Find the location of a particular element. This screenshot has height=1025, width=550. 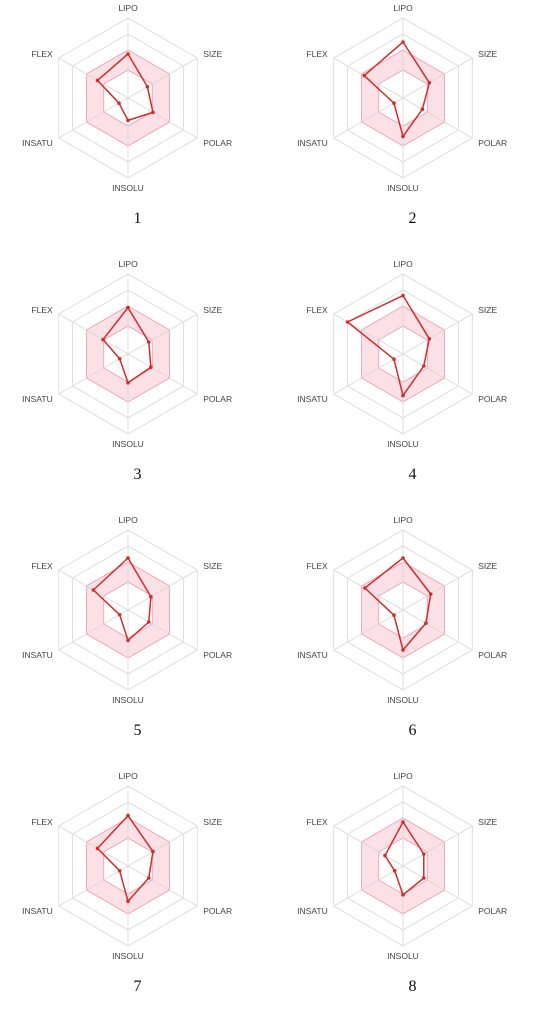

radar-panel-8: LIPO SIZE POLAR INSOLU INSATU FLEX 8 is located at coordinates (412, 896).